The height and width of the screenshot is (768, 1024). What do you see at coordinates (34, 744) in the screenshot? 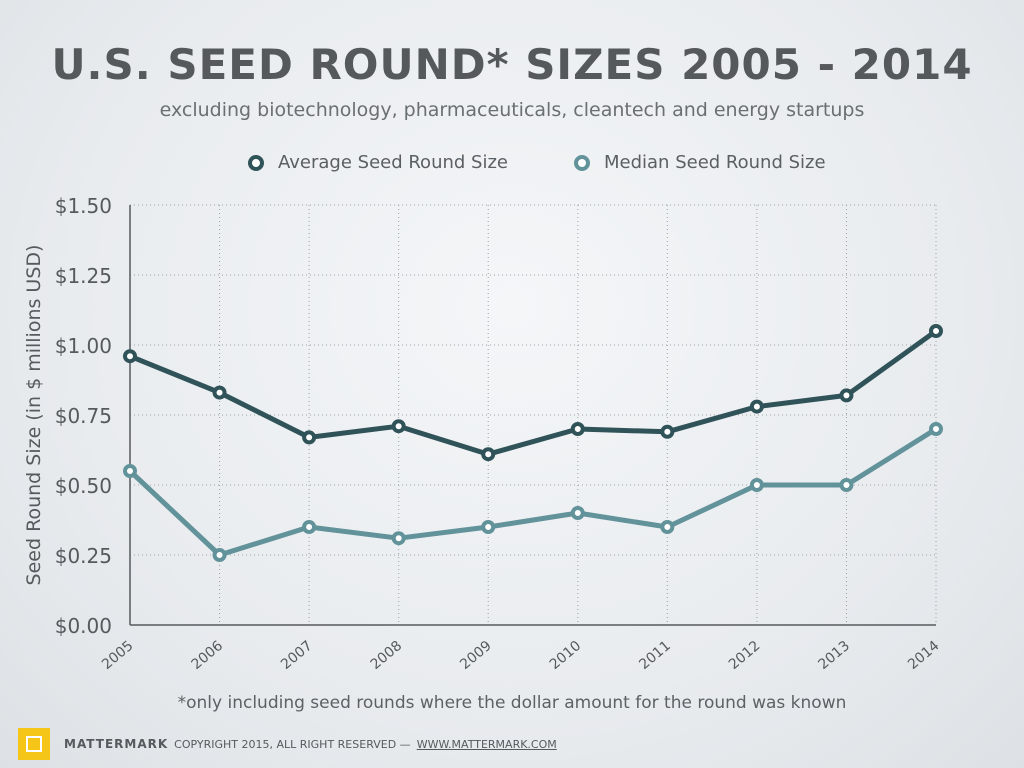
I see `mattermark-logo-icon` at bounding box center [34, 744].